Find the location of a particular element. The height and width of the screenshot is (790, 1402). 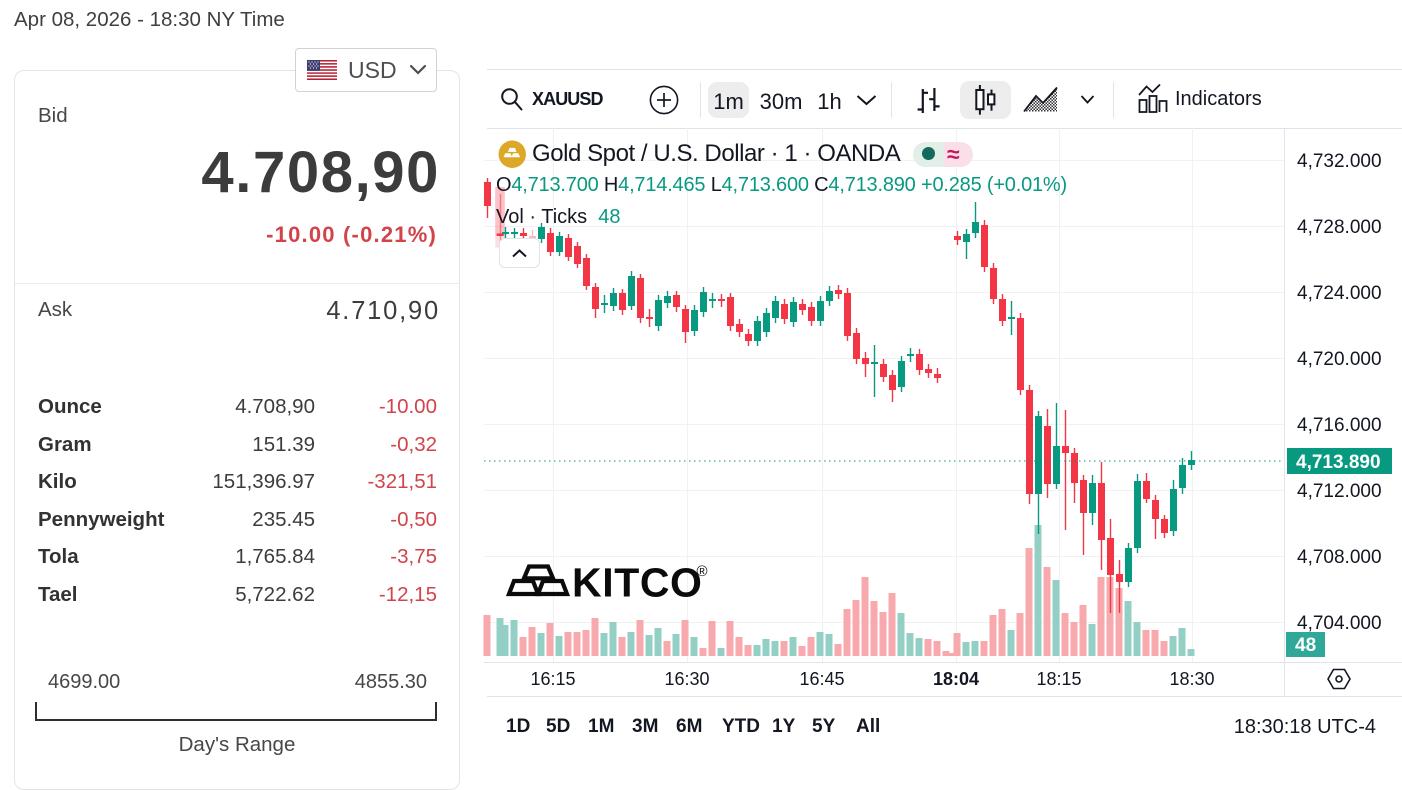

svg-text: 18:15 is located at coordinates (1058, 679).